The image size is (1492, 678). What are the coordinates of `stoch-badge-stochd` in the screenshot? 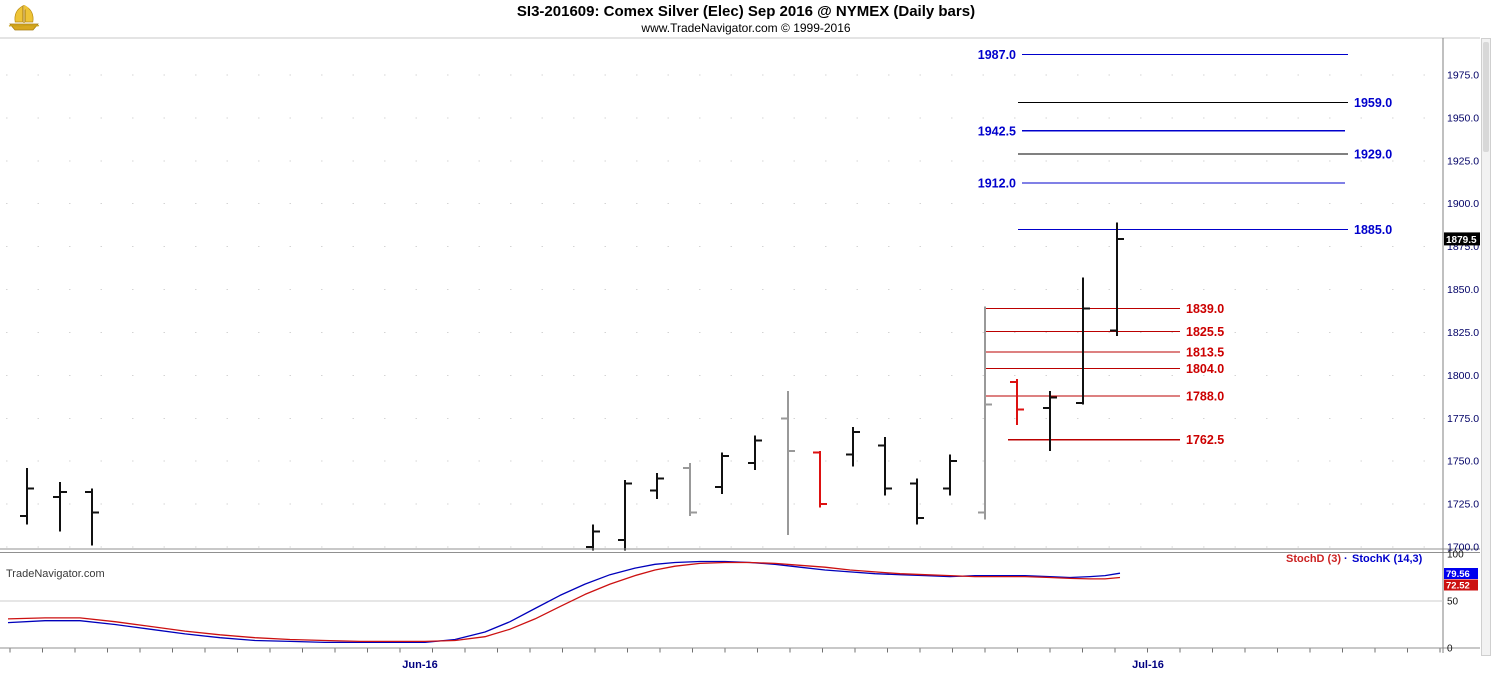 It's located at (1461, 585).